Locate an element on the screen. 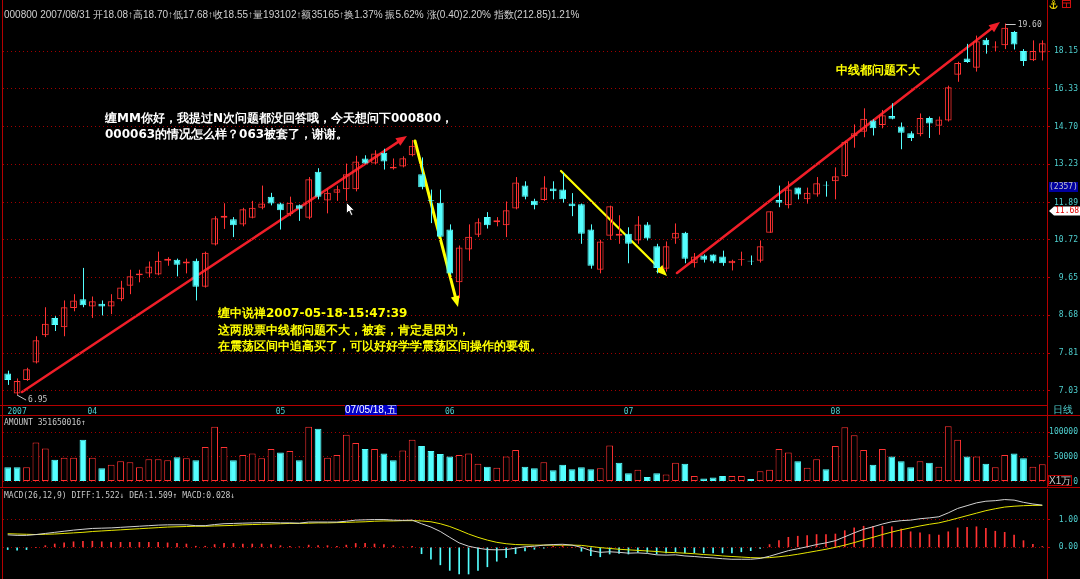 This screenshot has height=579, width=1080. y-tick-label: 11.89 is located at coordinates (1066, 202).